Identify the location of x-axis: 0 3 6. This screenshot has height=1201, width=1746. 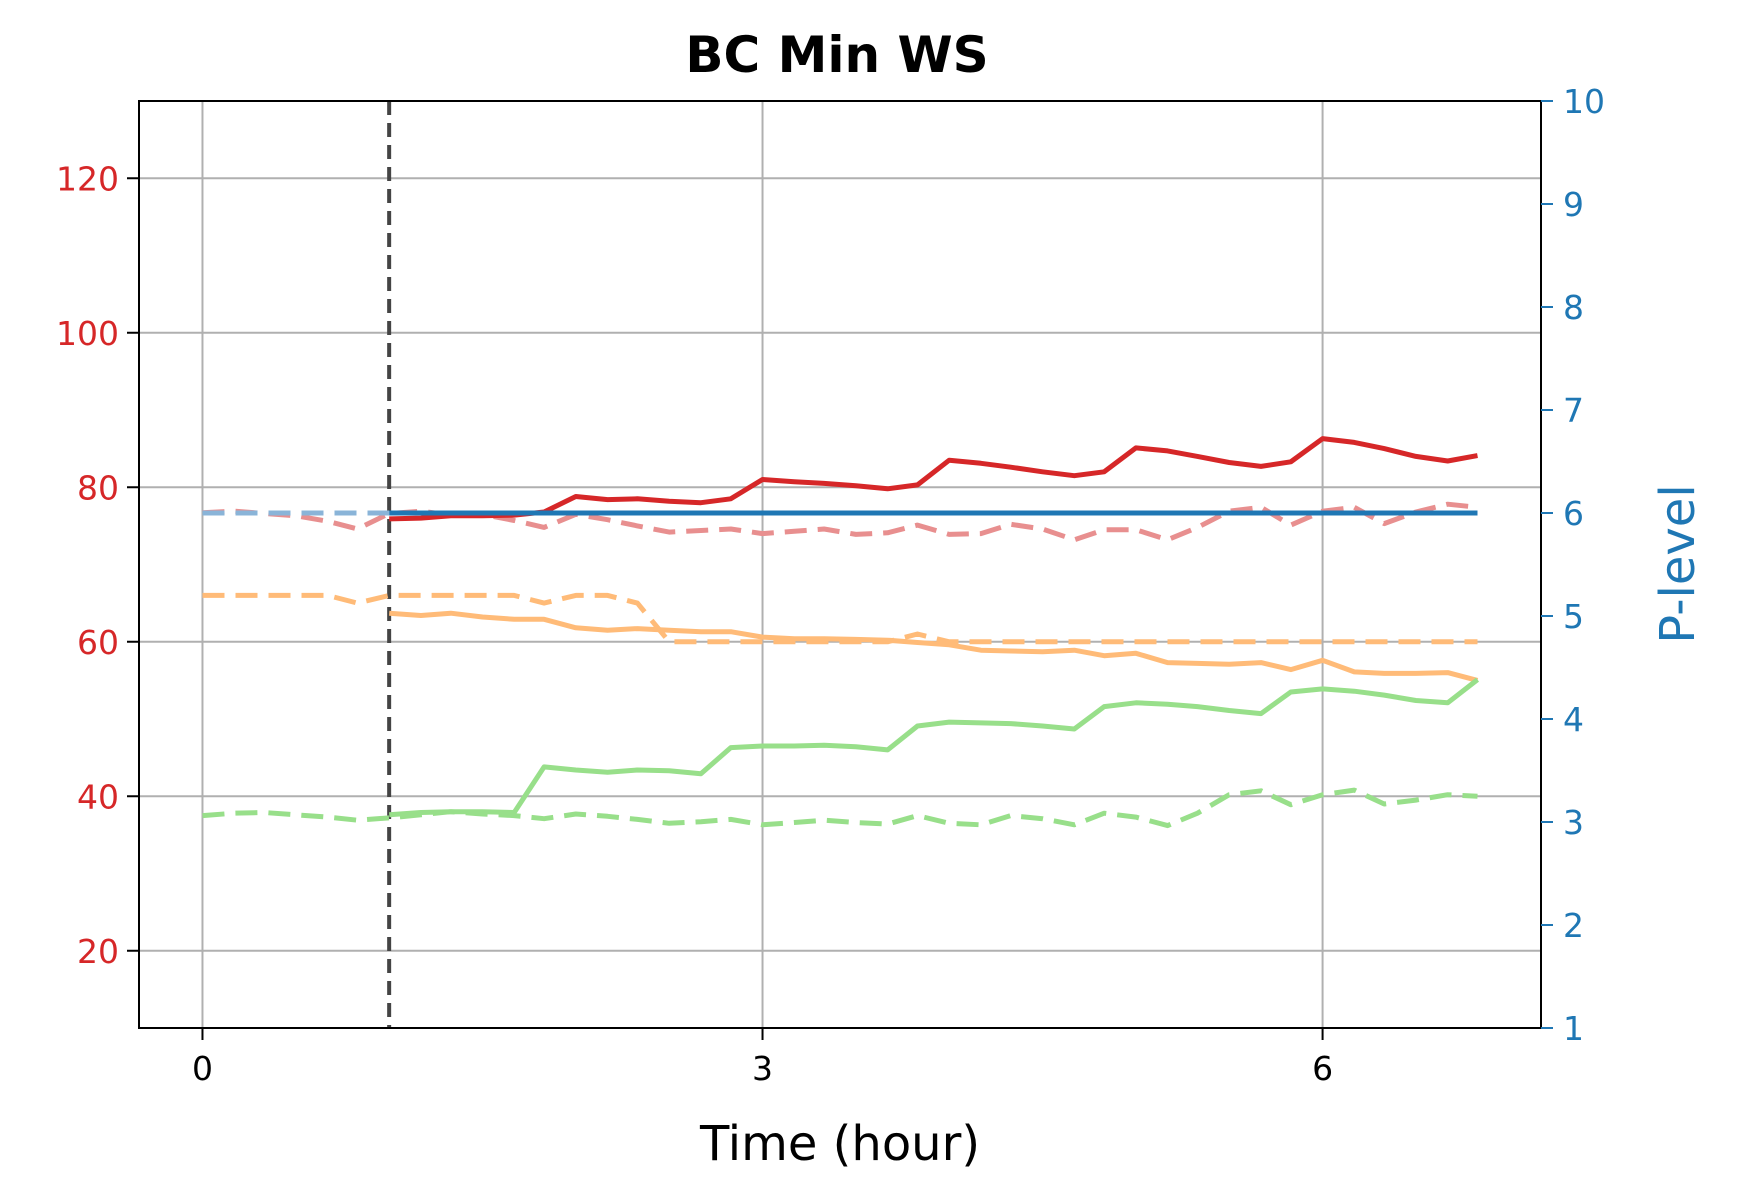
(762, 1058).